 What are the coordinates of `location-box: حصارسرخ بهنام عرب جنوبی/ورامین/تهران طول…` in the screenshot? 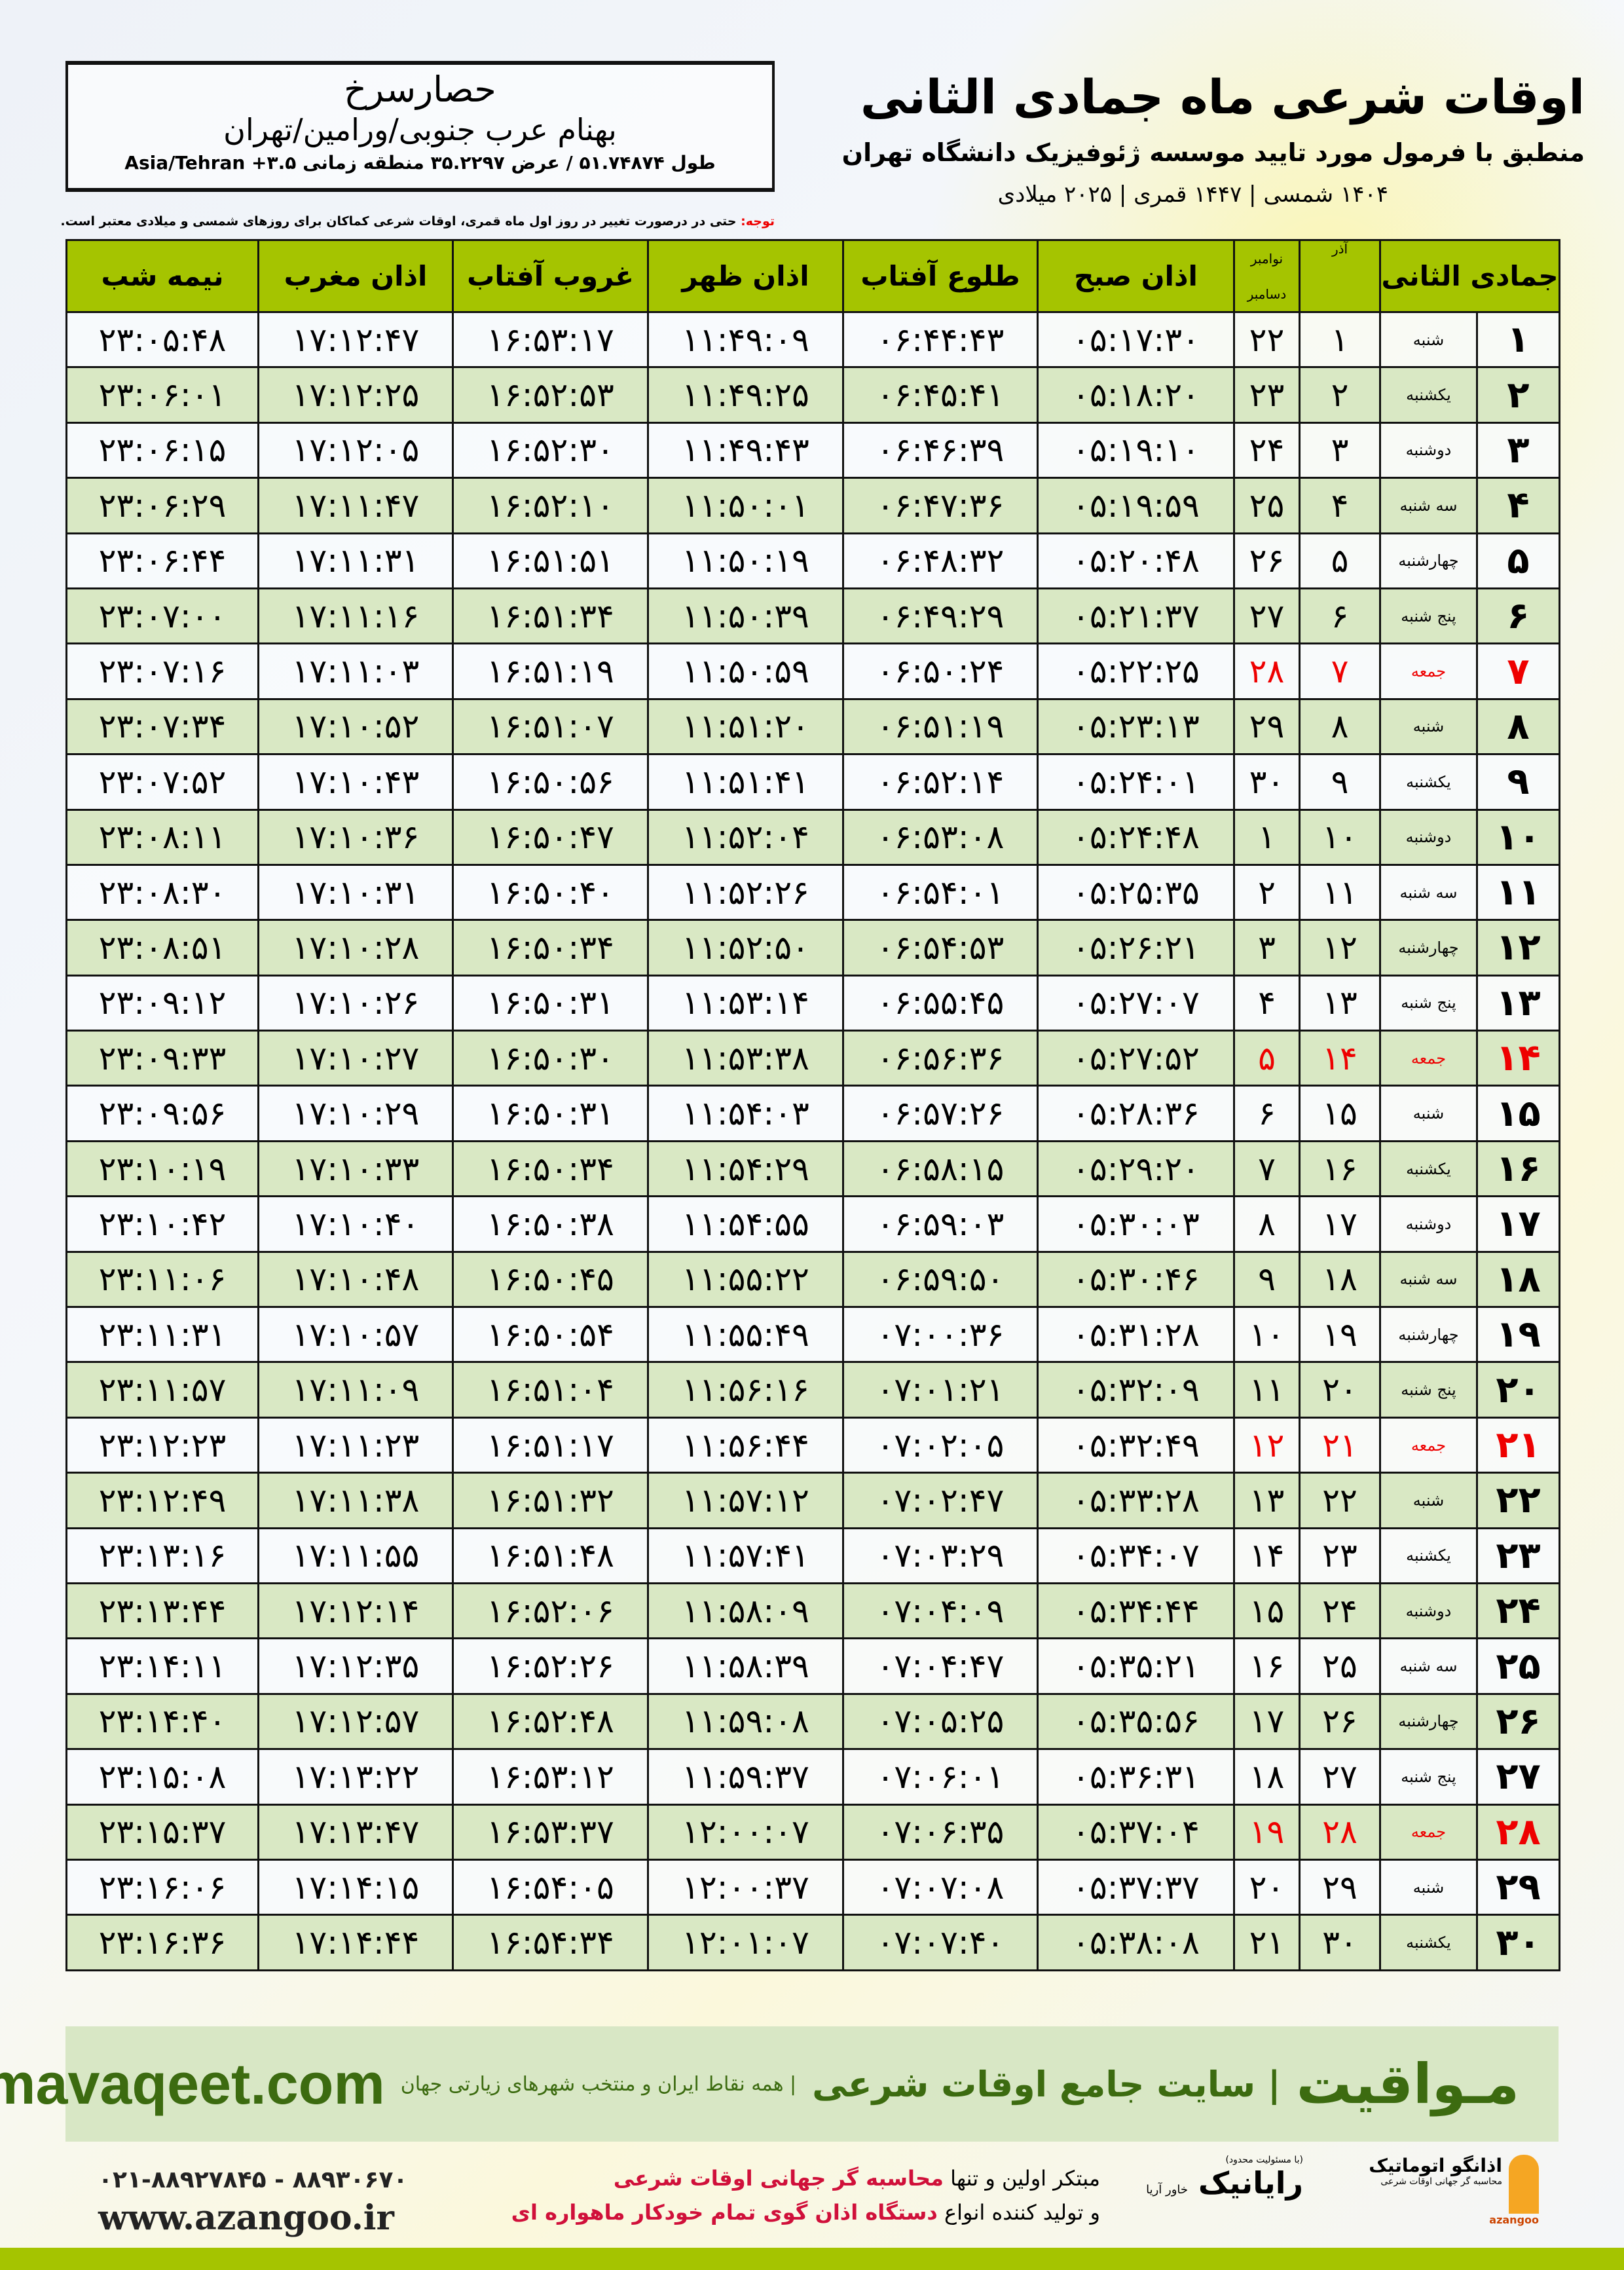 It's located at (420, 126).